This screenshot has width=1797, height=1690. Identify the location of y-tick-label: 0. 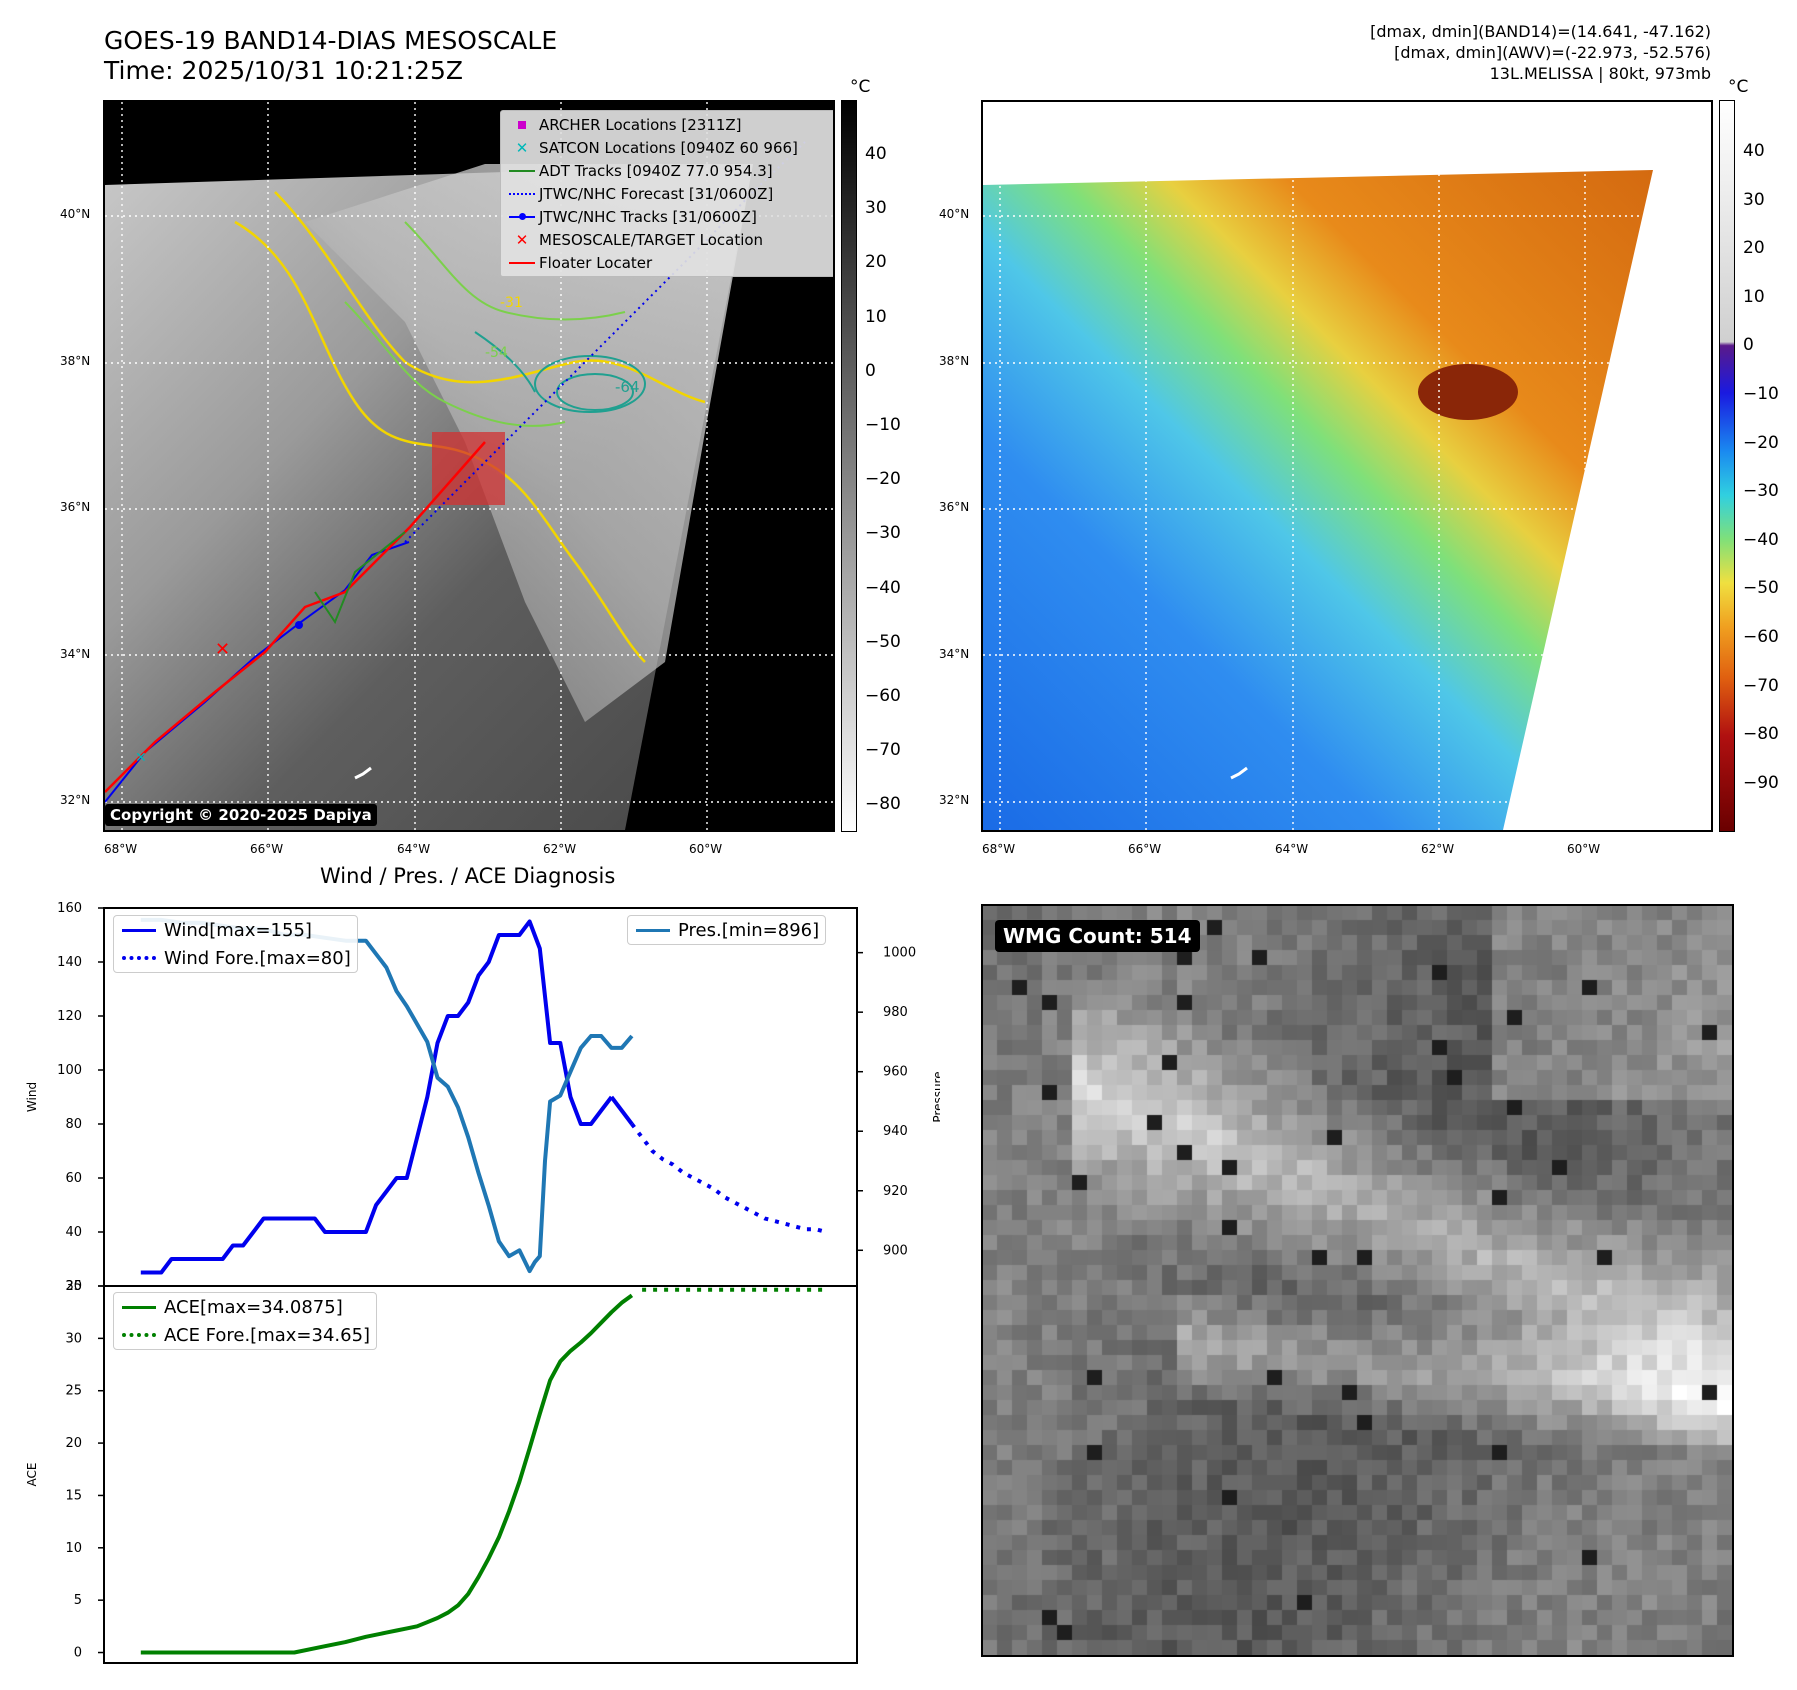
(78, 1653).